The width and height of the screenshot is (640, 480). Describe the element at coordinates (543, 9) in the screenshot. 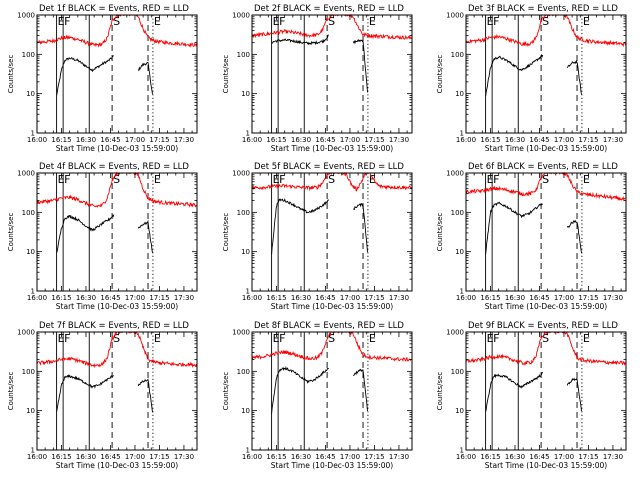

I see `panel-title: Det 3f BLACK = Events, RED = LLD` at that location.